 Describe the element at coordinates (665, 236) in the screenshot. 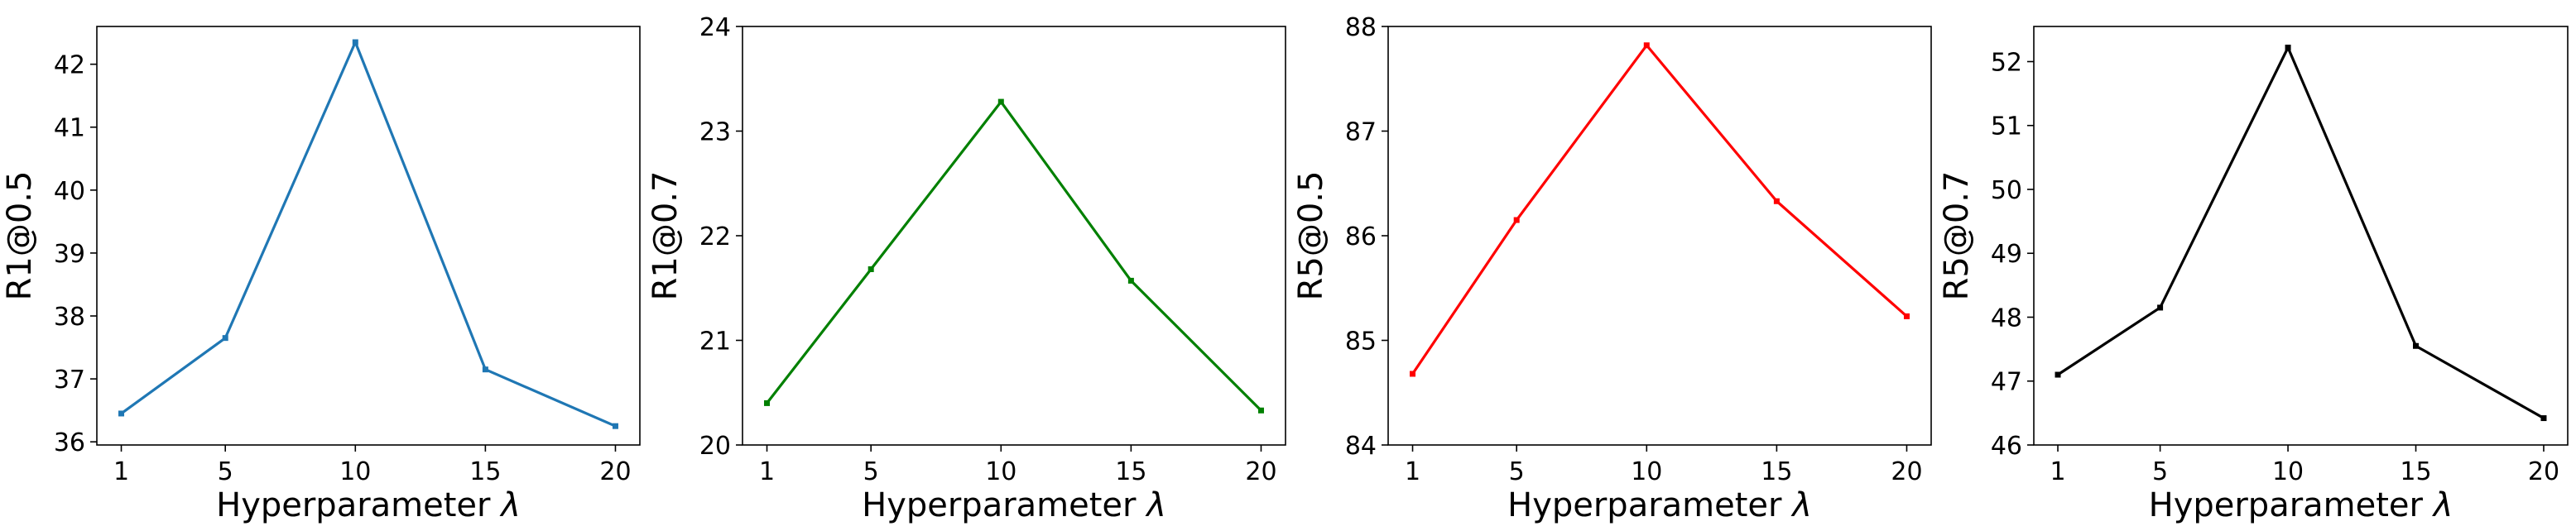

I see `y-axis-label: R1@0.7` at that location.